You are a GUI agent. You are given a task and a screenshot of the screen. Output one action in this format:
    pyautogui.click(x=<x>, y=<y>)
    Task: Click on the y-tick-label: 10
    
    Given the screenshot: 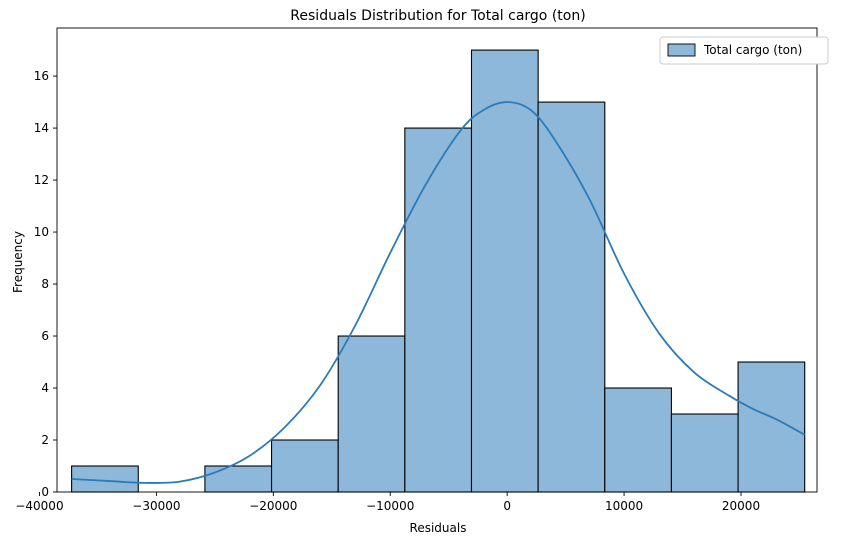 What is the action you would take?
    pyautogui.click(x=41, y=232)
    